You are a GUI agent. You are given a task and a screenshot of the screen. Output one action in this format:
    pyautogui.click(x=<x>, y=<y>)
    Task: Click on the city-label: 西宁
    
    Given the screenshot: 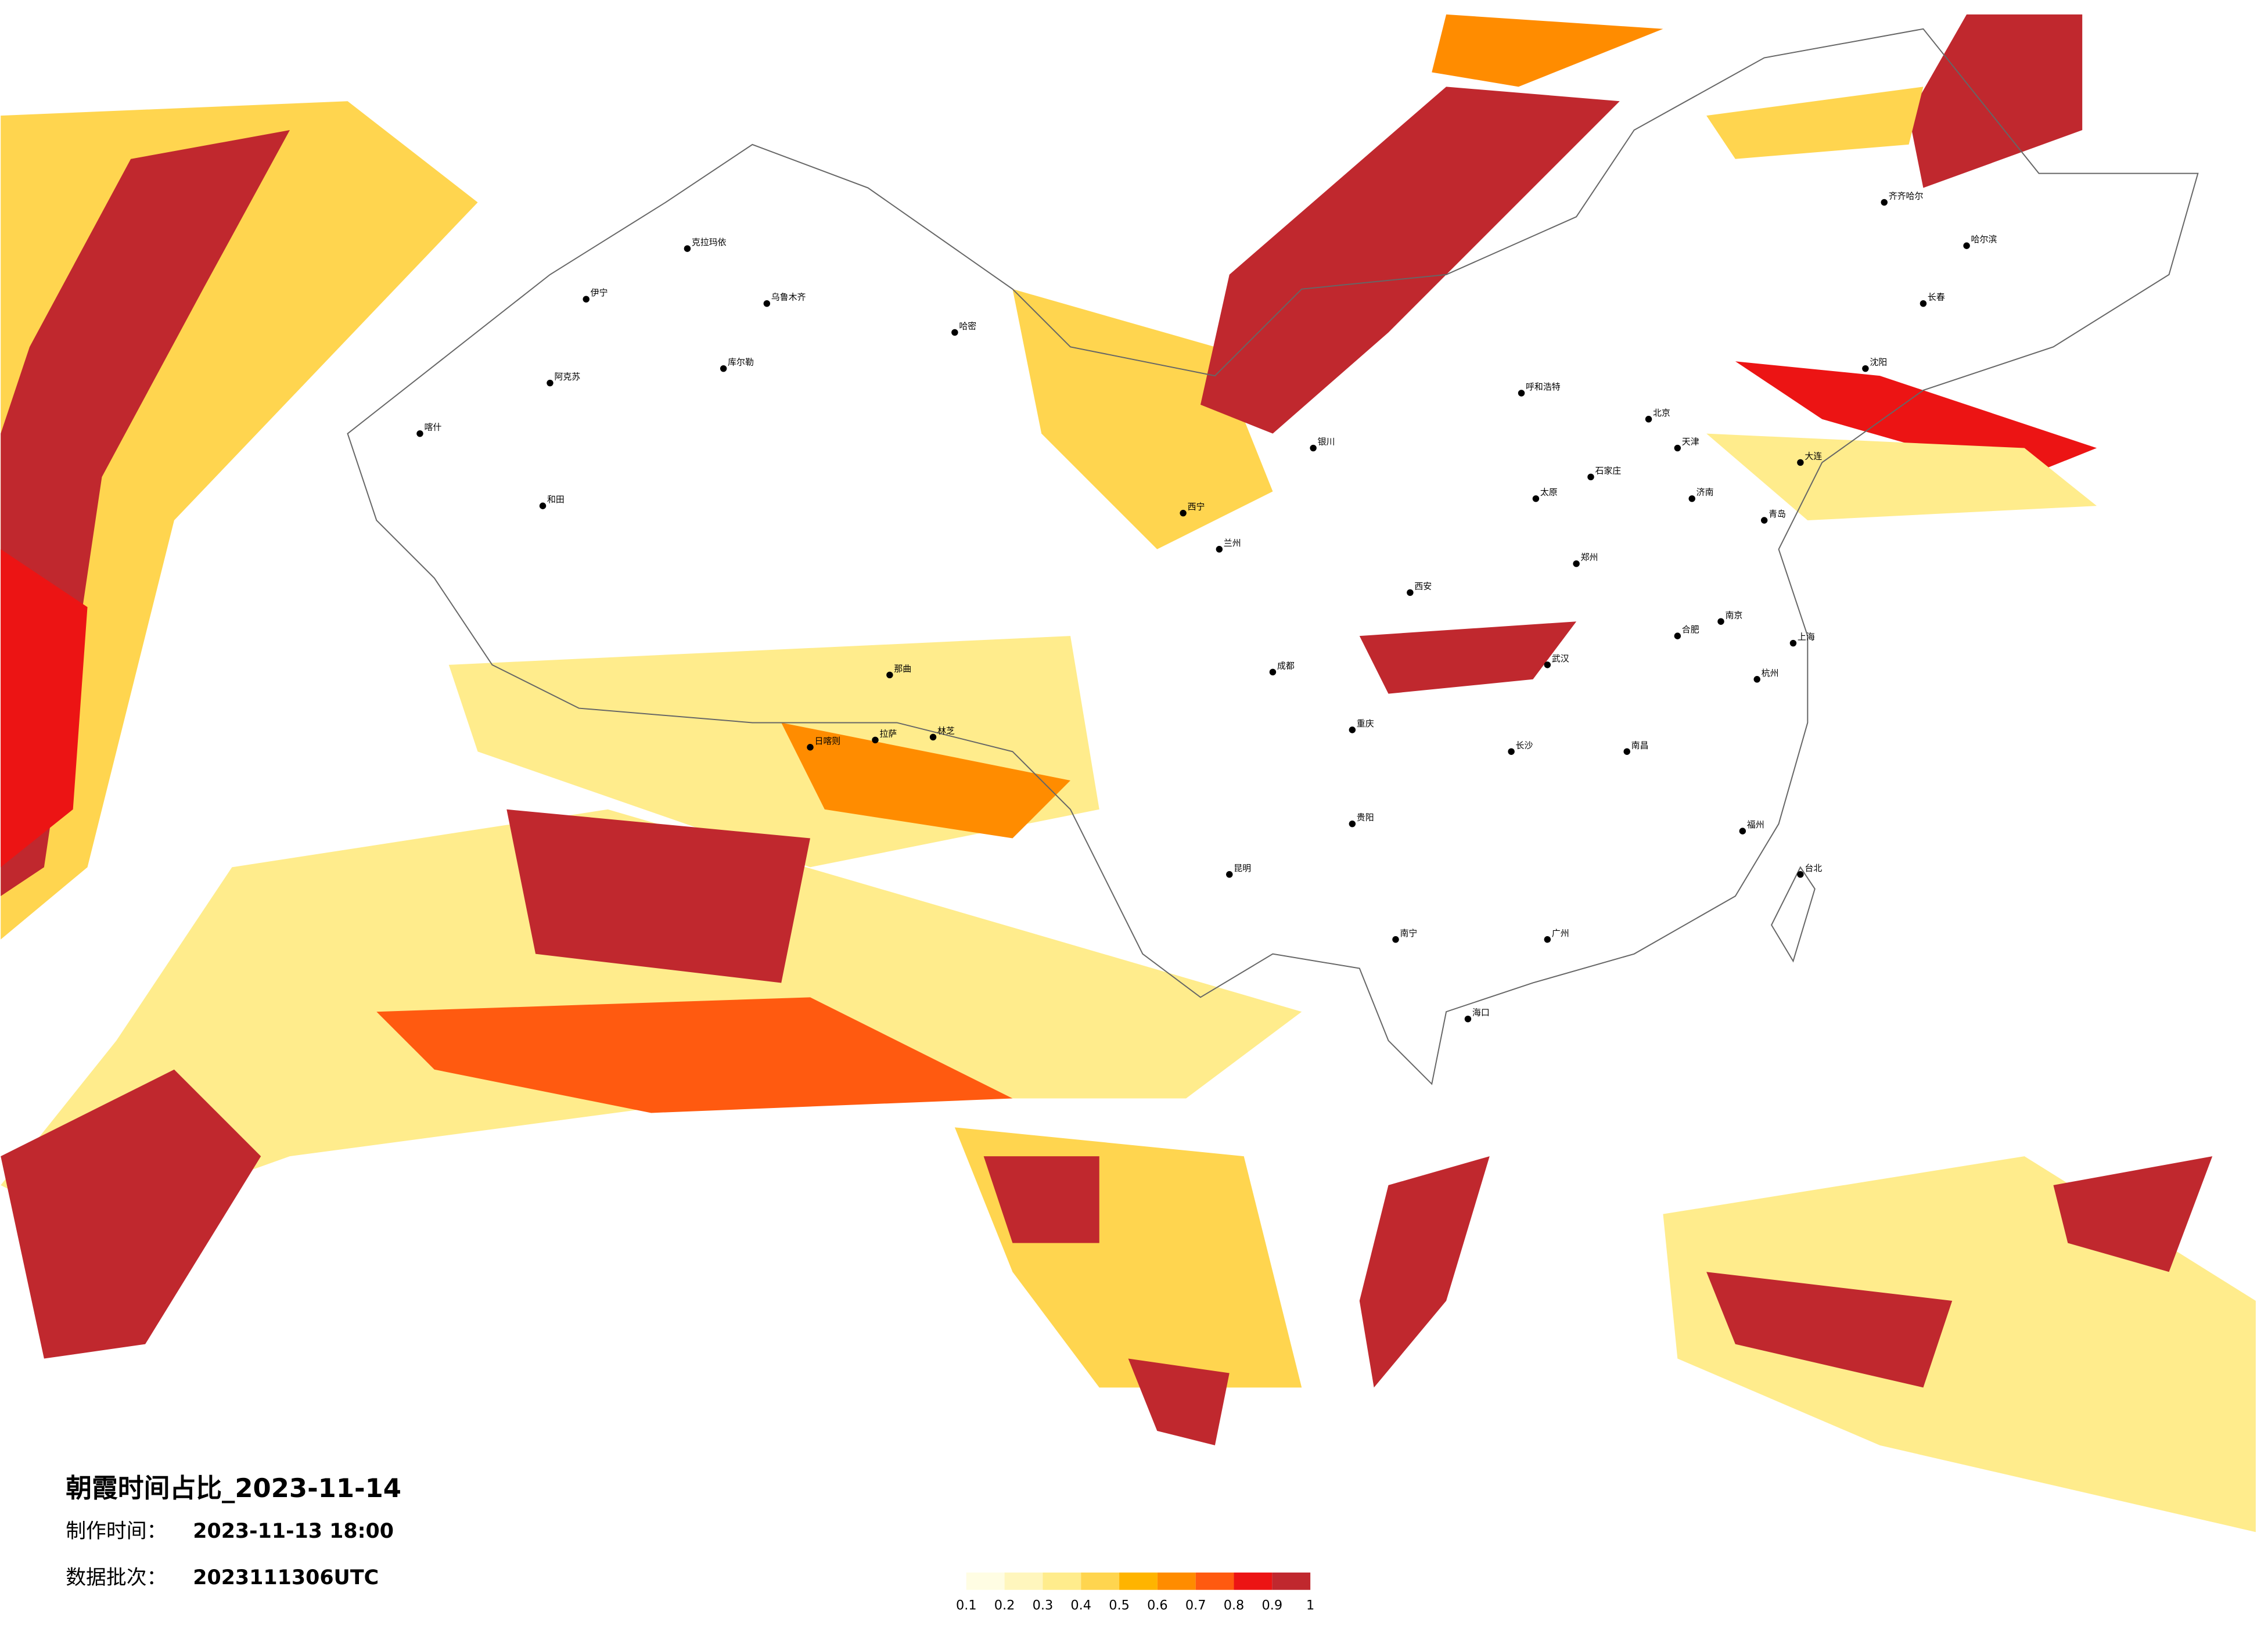 What is the action you would take?
    pyautogui.click(x=1196, y=507)
    